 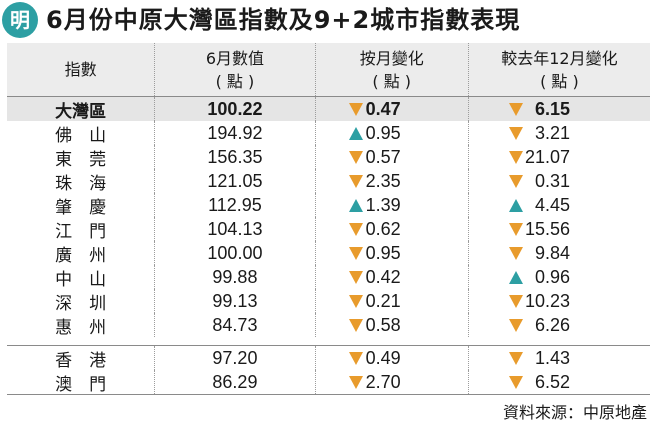 What do you see at coordinates (234, 133) in the screenshot?
I see `june-value-cell: 194.92` at bounding box center [234, 133].